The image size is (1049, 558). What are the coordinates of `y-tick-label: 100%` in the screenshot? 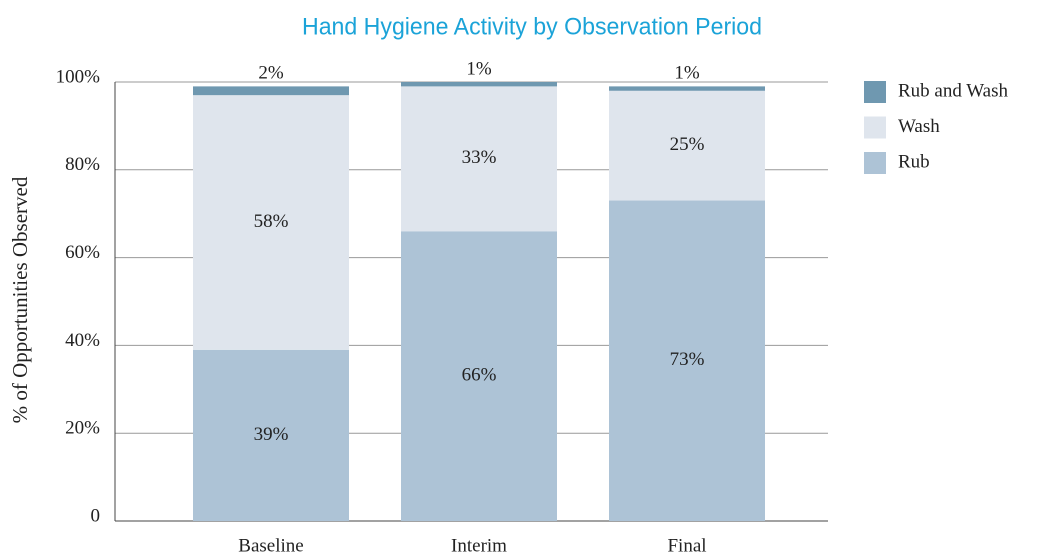 It's located at (78, 76).